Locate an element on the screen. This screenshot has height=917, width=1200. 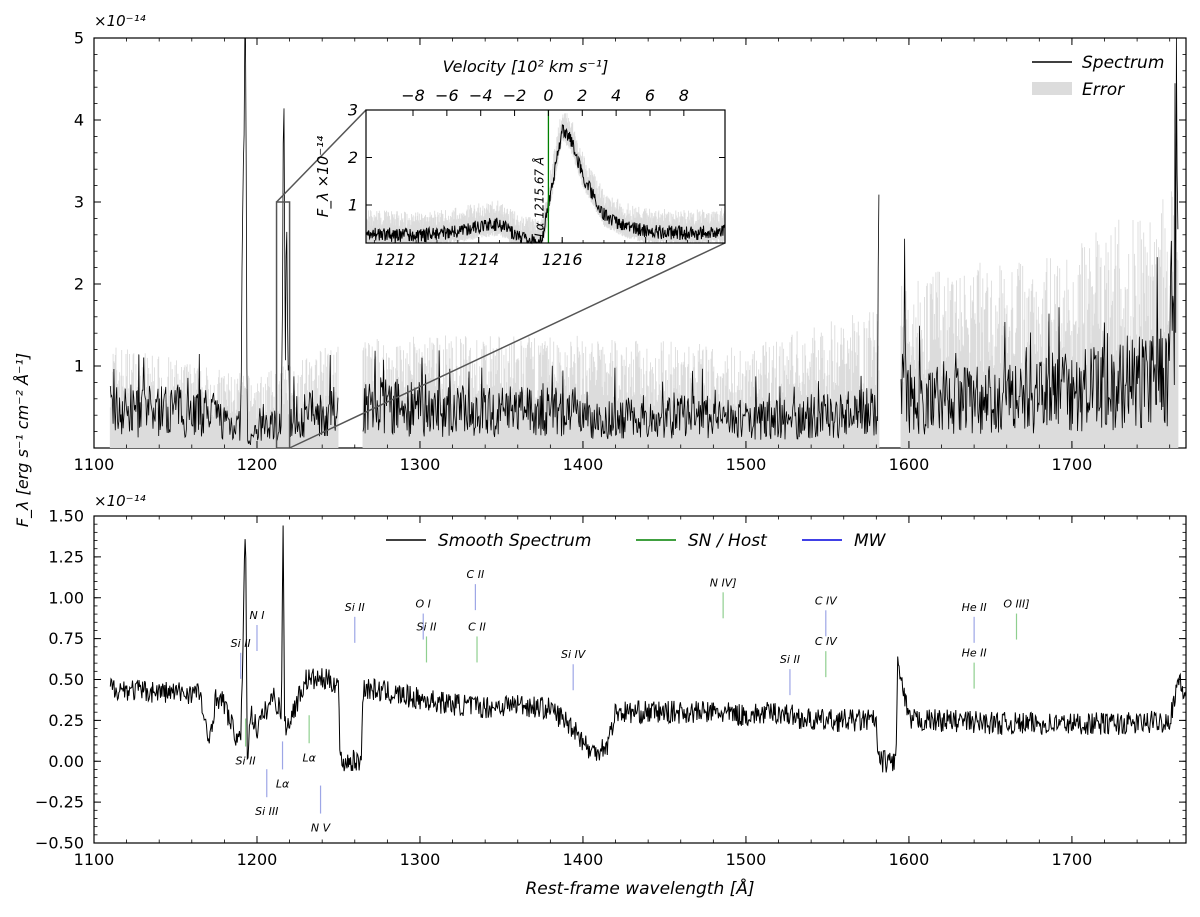
velocity-tick-label: −2 is located at coordinates (515, 95).